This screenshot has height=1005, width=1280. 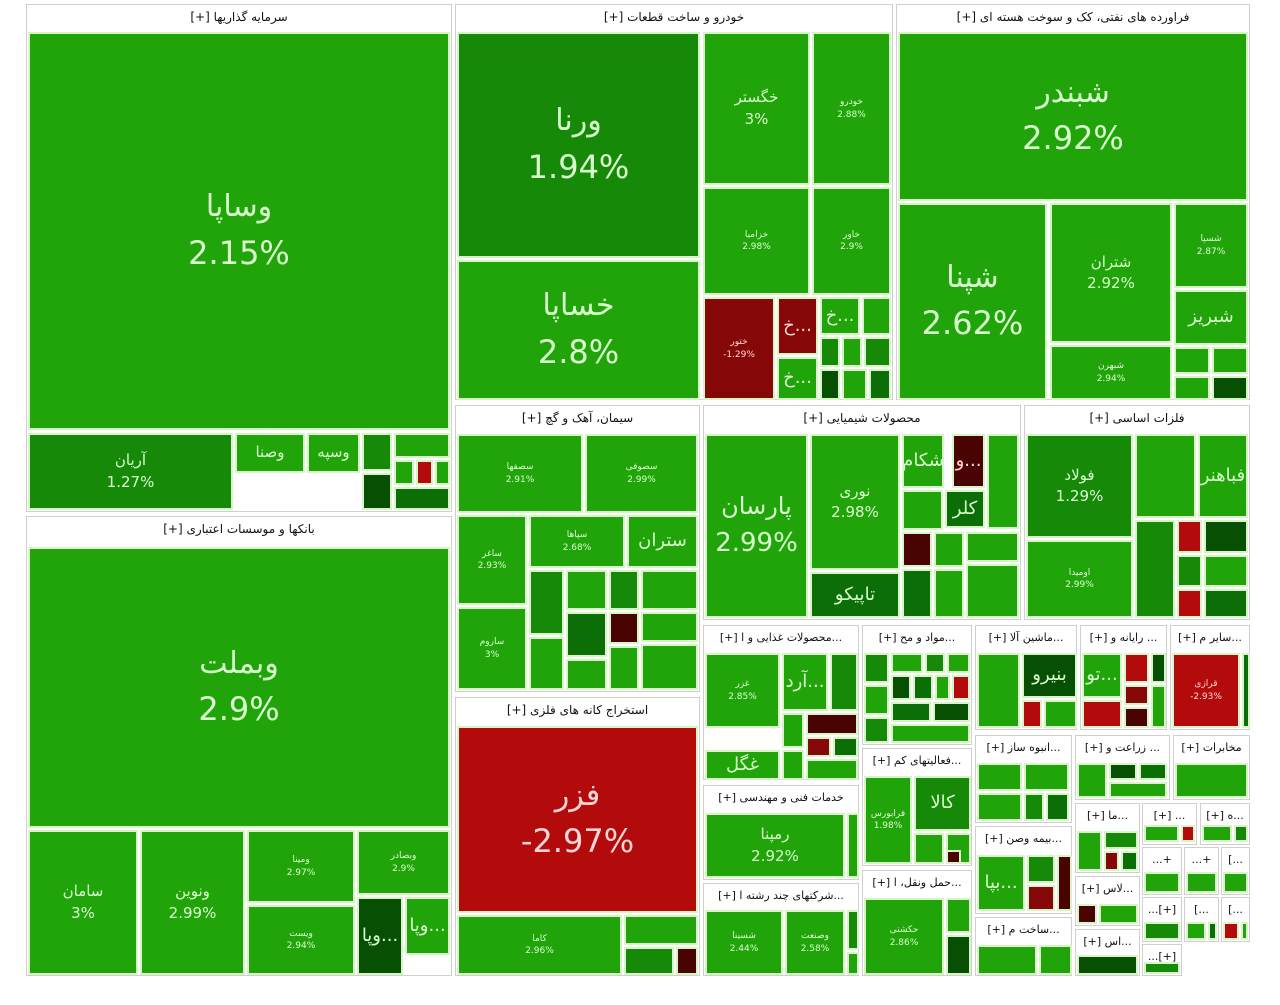 I want to click on tile-1-6: ...وپا, so click(x=380, y=936).